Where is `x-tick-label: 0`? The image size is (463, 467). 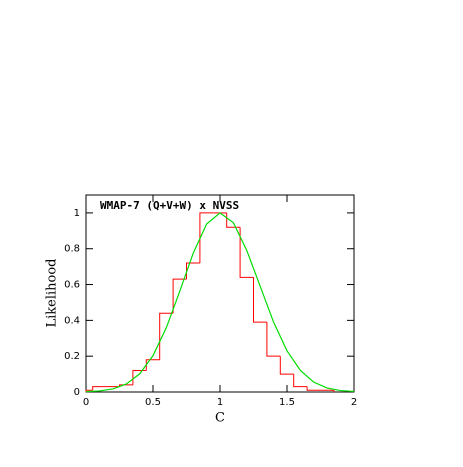 x-tick-label: 0 is located at coordinates (86, 402).